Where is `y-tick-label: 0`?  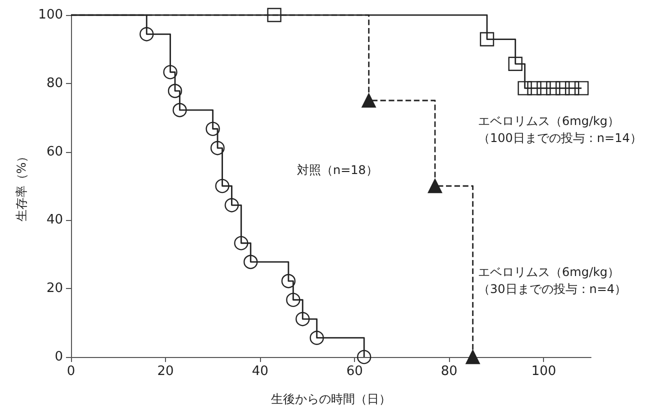
y-tick-label: 0 is located at coordinates (58, 357).